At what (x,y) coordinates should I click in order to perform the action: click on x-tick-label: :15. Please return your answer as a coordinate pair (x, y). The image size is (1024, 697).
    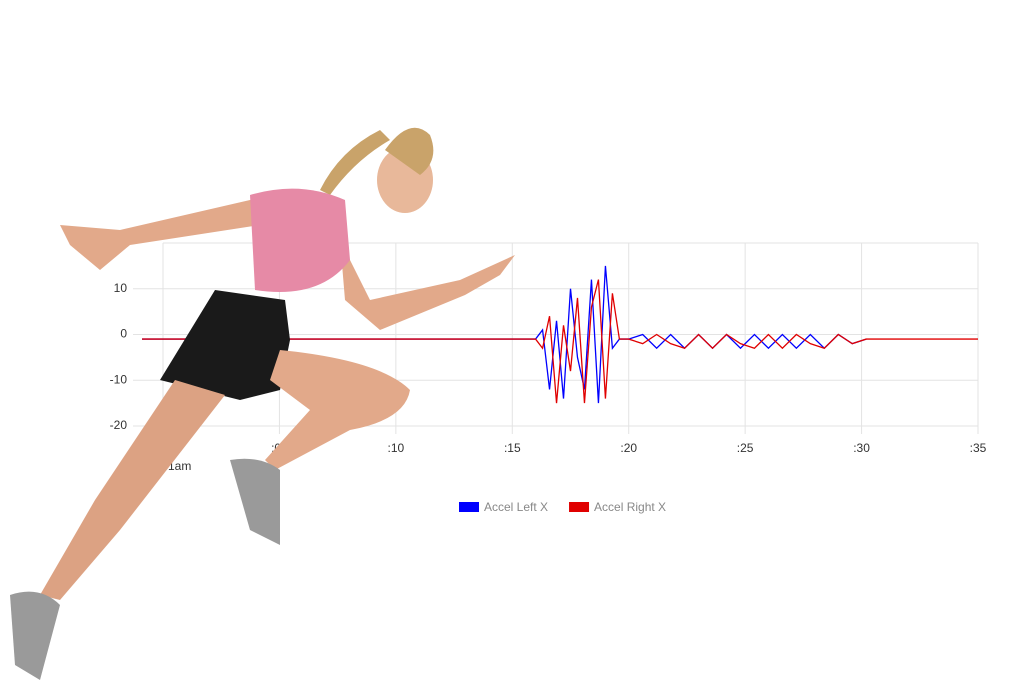
    Looking at the image, I should click on (512, 448).